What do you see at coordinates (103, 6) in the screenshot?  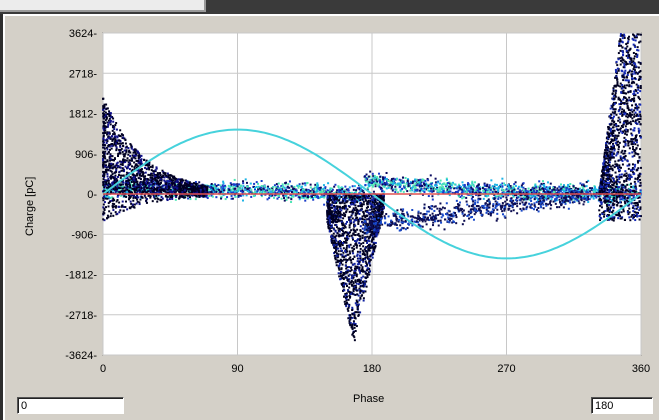 I see `tab` at bounding box center [103, 6].